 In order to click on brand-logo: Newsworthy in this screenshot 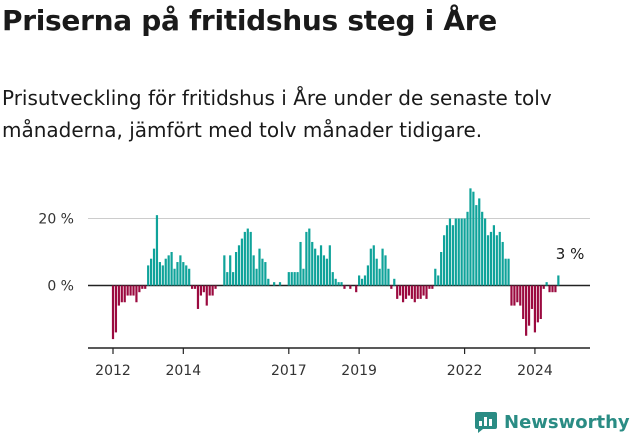, I will do `click(552, 422)`.